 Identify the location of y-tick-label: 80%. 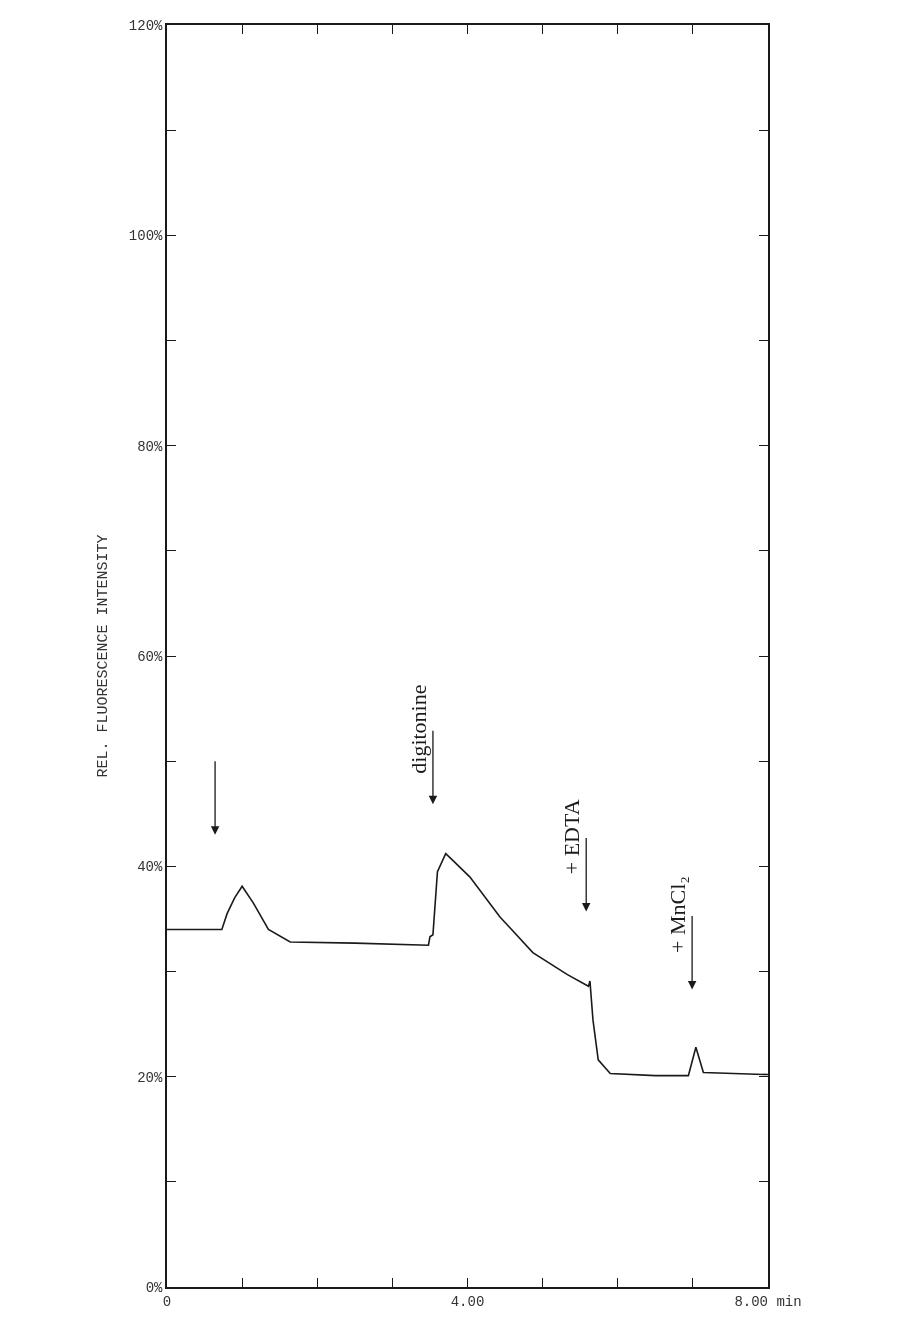
(150, 446).